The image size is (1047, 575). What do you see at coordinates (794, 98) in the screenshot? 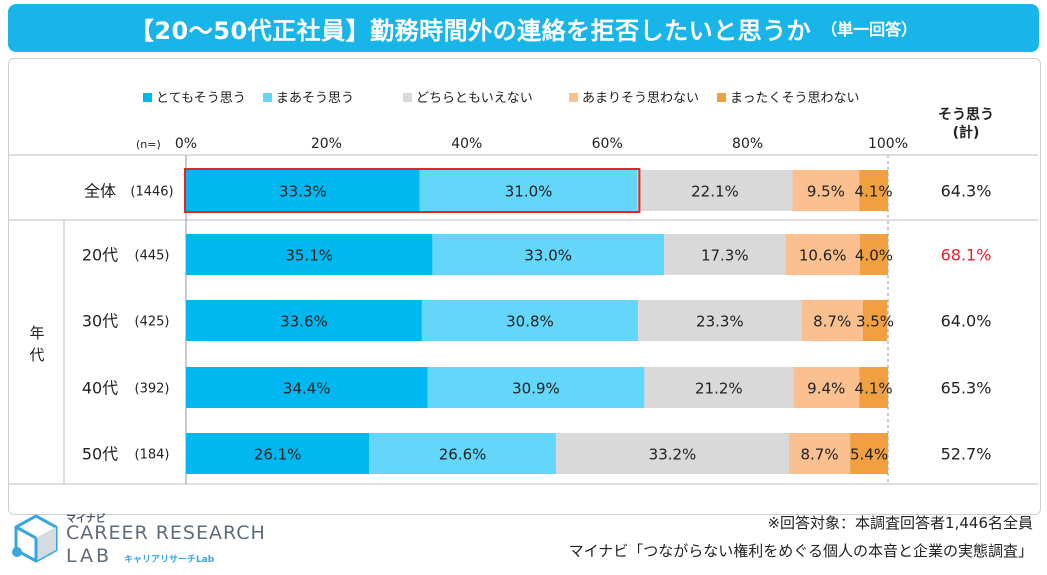
I see `legend-label: まったくそう思わない` at bounding box center [794, 98].